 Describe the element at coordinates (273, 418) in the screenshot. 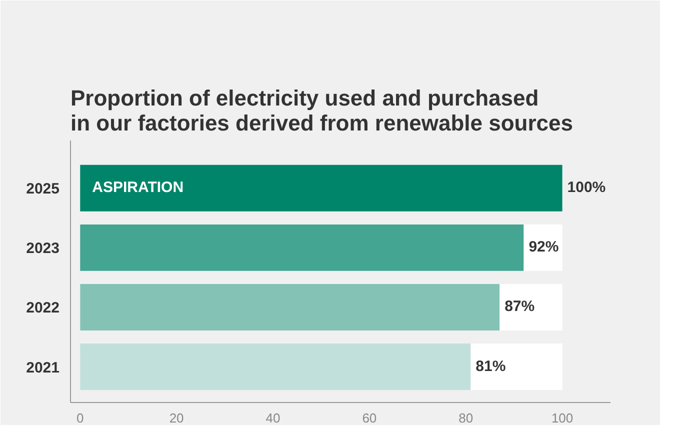

I see `x-tick-label: 40` at that location.